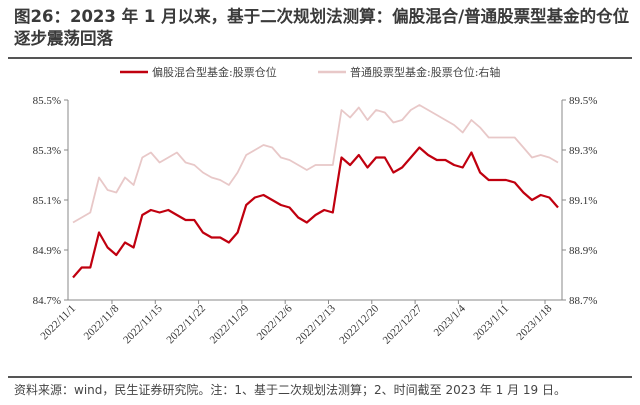 This screenshot has height=405, width=640. What do you see at coordinates (47, 151) in the screenshot?
I see `left-tick-label: 85.3%` at bounding box center [47, 151].